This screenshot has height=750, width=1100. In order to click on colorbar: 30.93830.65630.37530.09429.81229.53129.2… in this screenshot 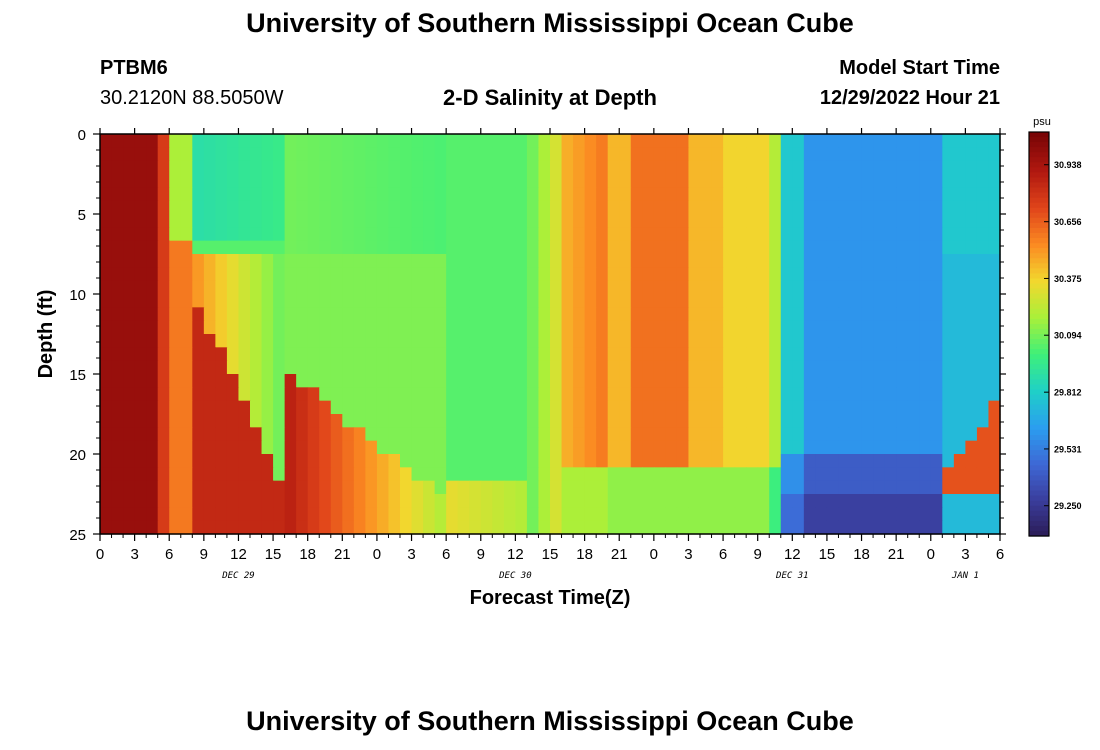, I will do `click(1055, 334)`.